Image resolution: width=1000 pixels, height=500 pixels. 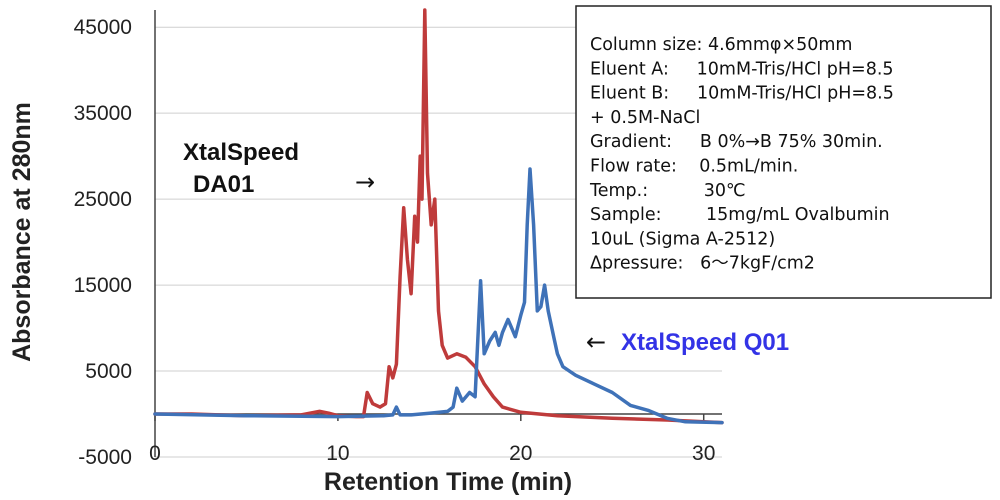 I want to click on x-tick-label: 20, so click(x=520, y=453).